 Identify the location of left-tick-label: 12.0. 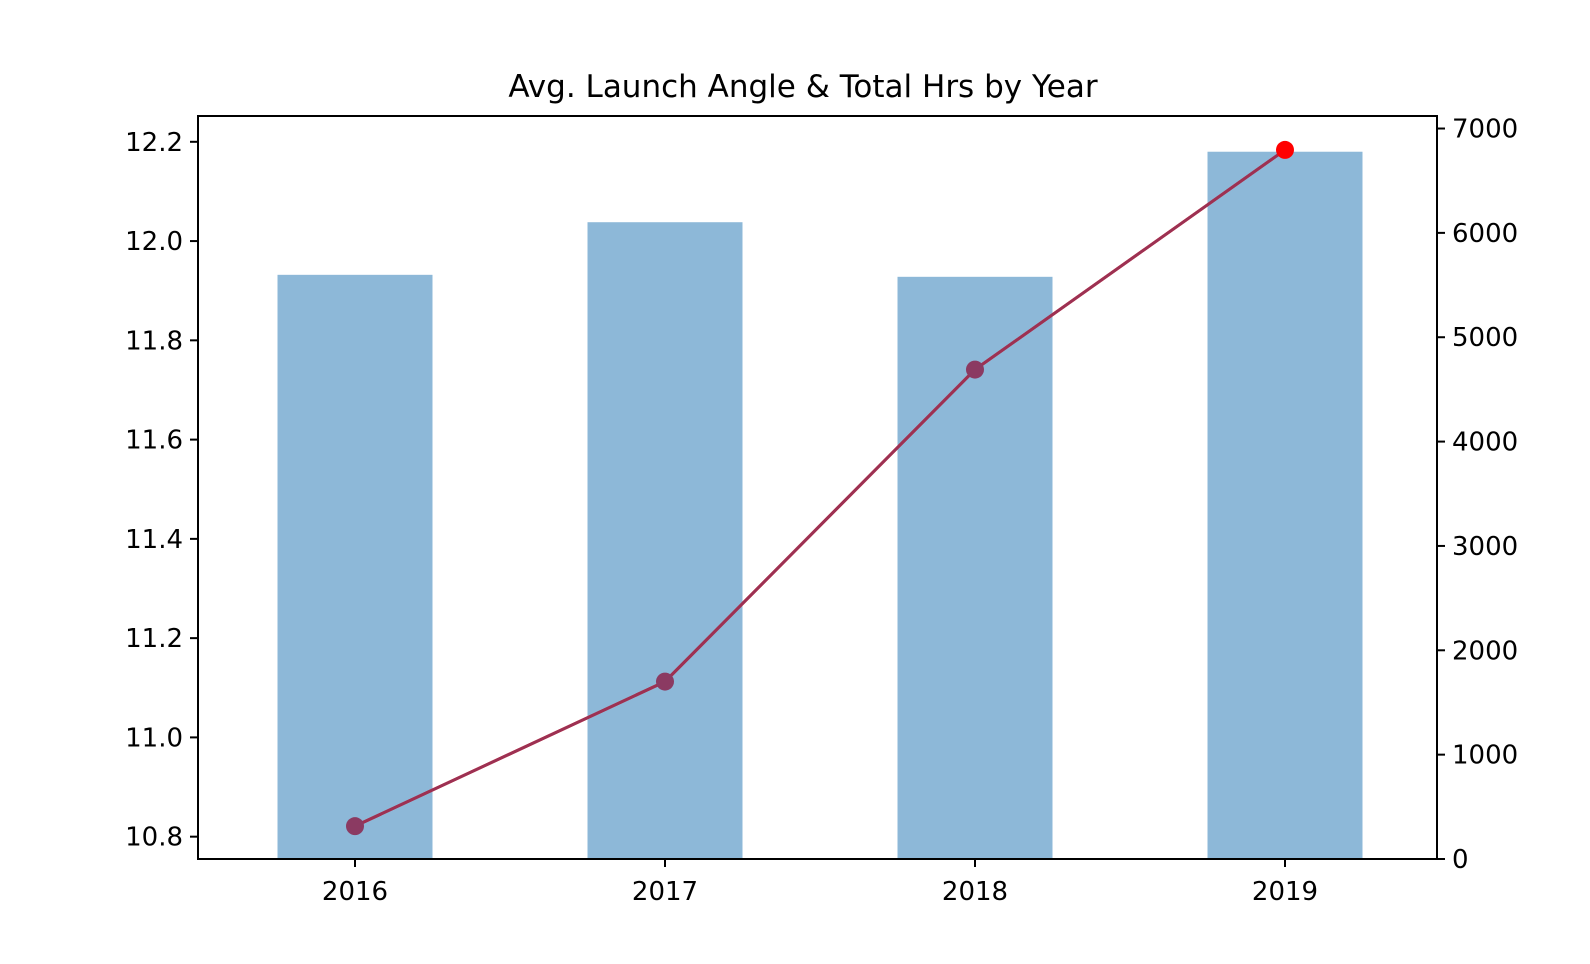
(154, 242).